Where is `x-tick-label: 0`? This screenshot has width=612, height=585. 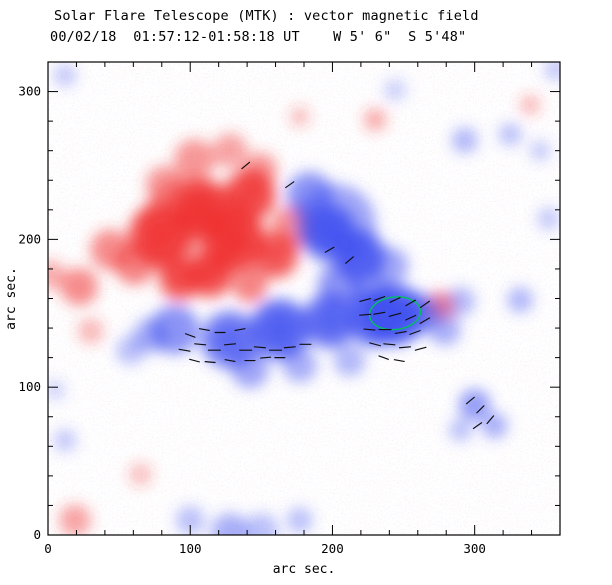
x-tick-label: 0 is located at coordinates (48, 548).